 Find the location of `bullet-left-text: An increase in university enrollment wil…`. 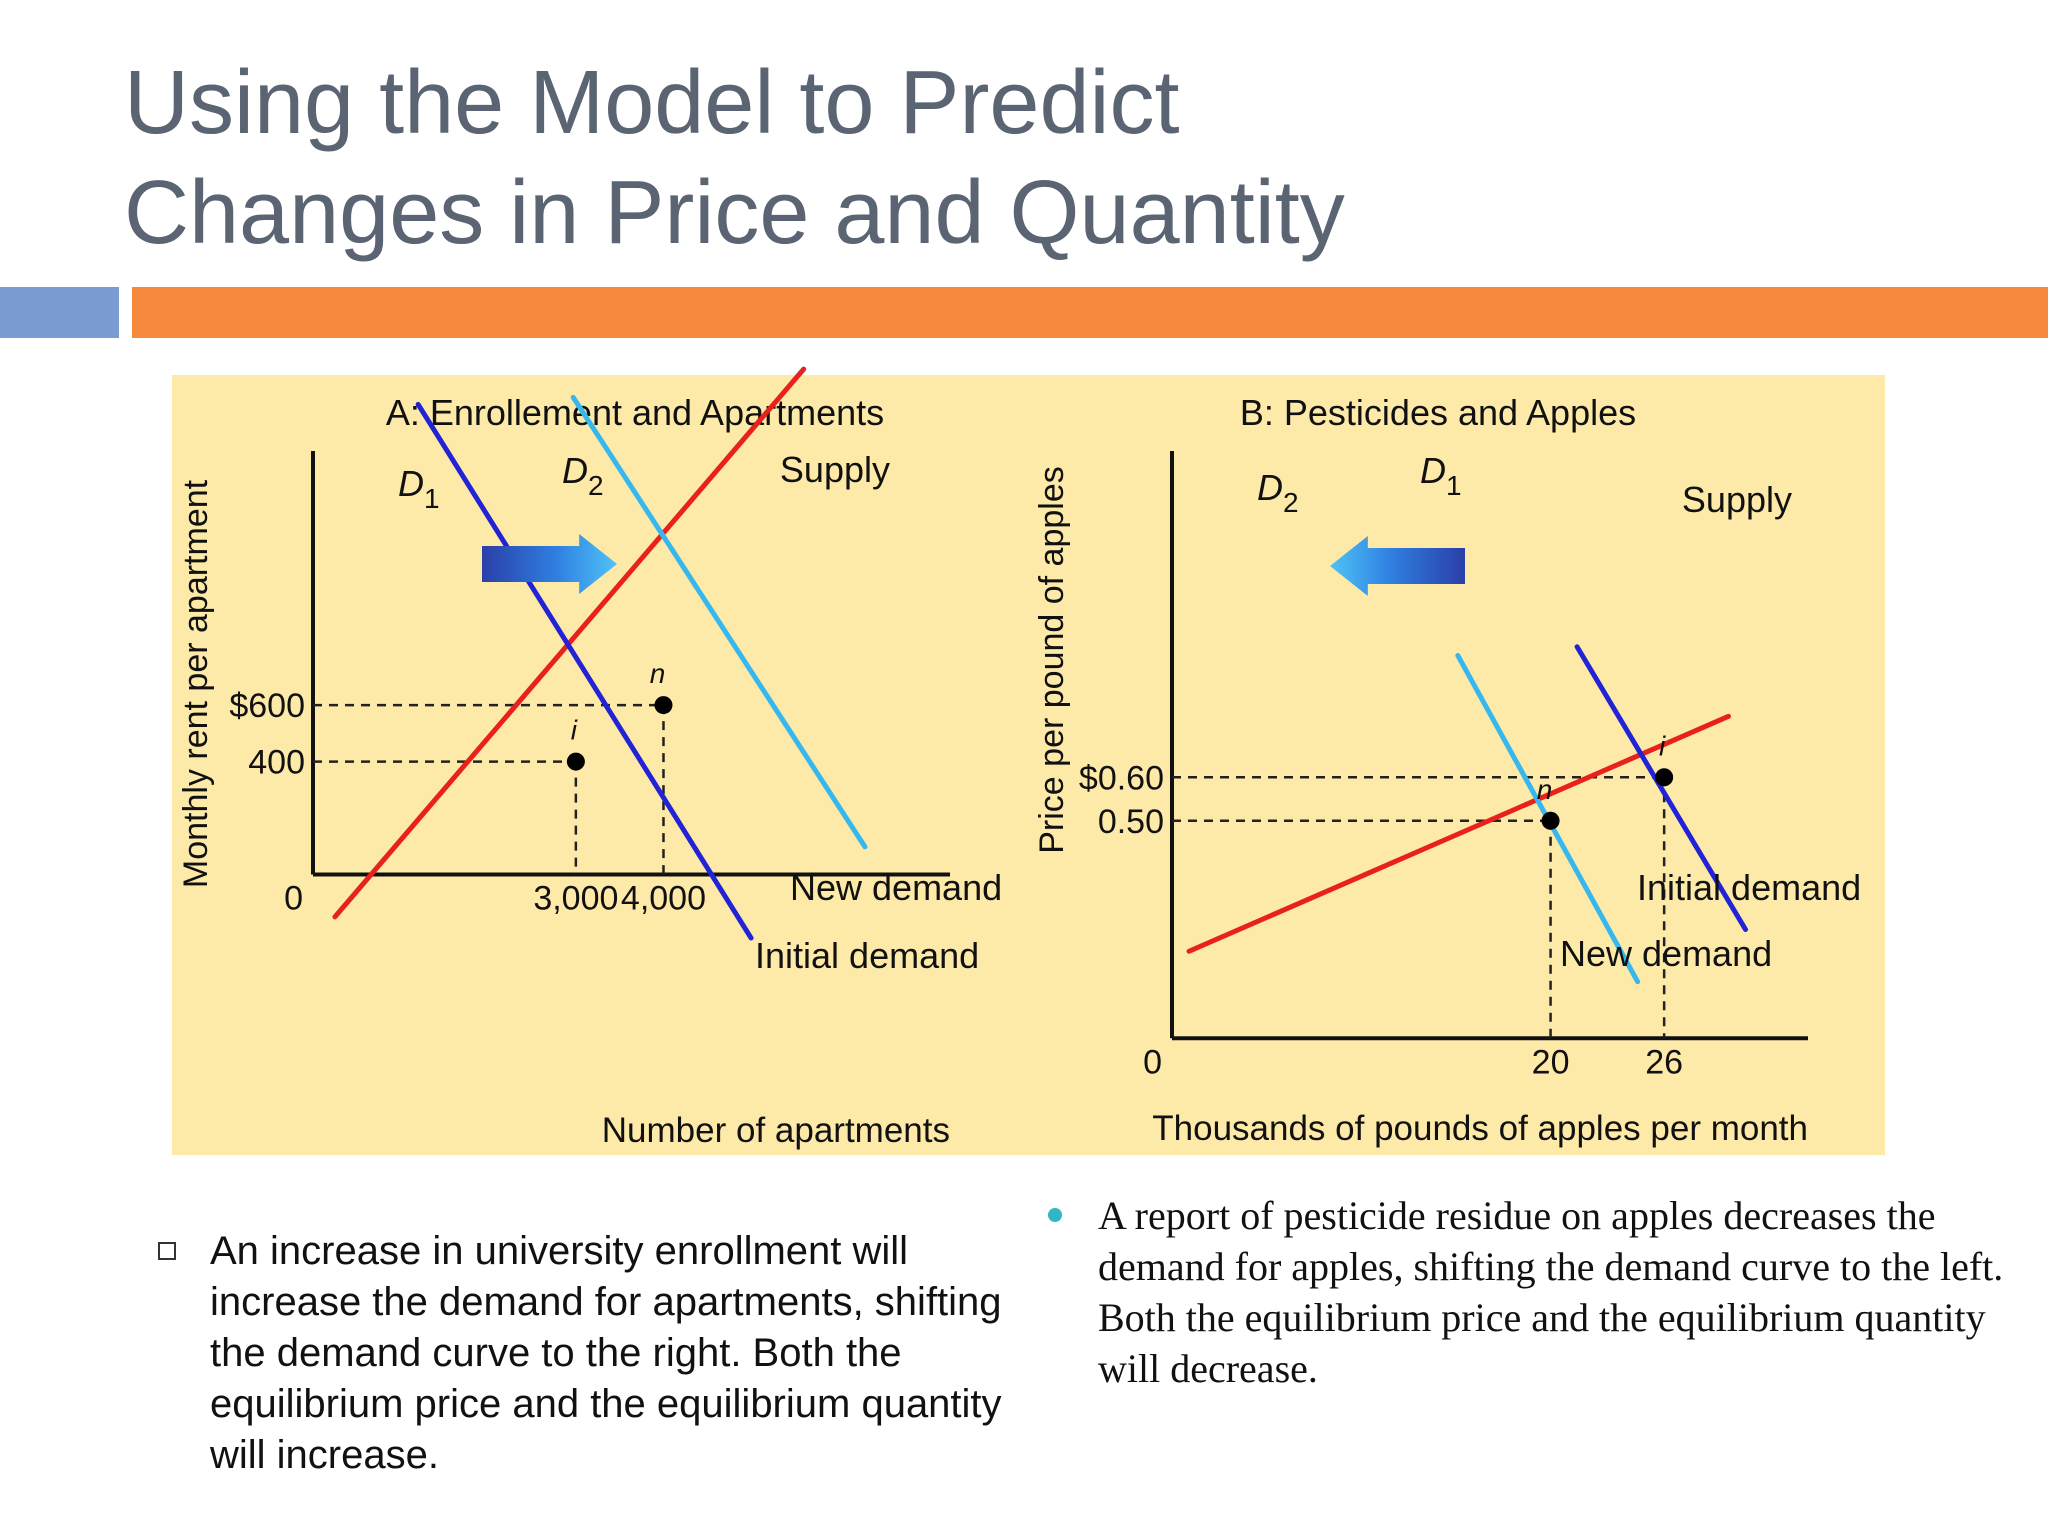

bullet-left-text: An increase in university enrollment wil… is located at coordinates (606, 1353).